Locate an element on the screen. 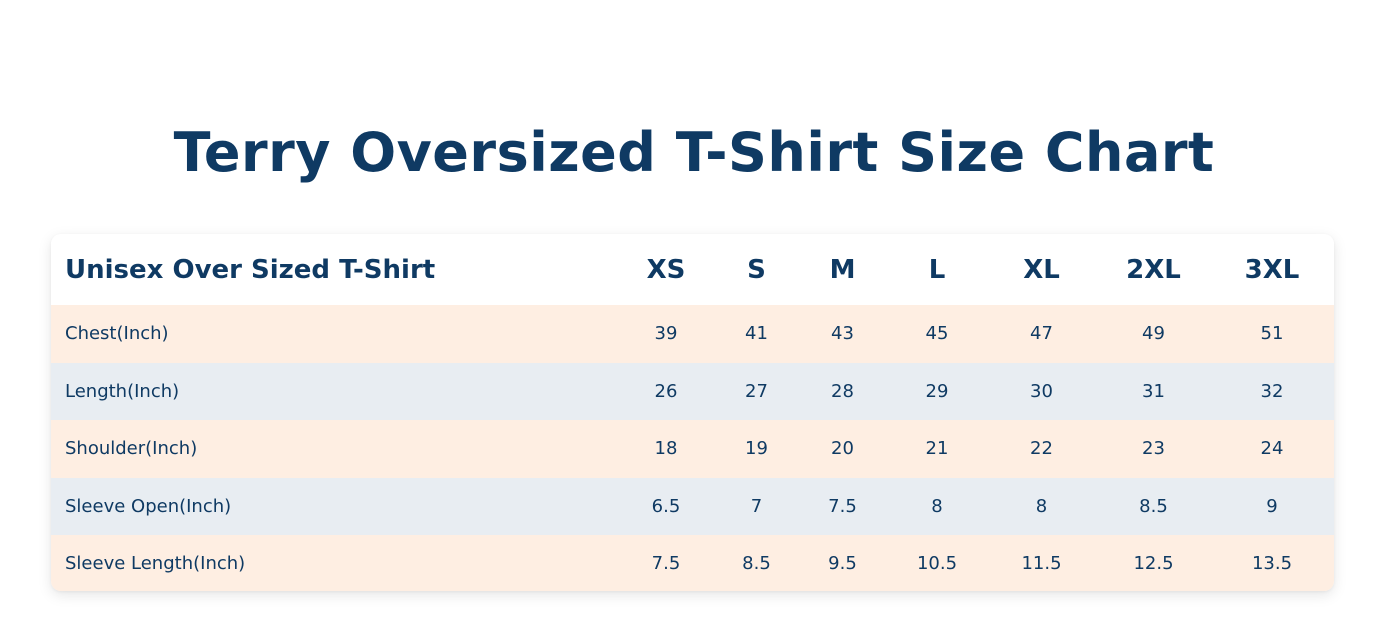 The image size is (1388, 638). table-cell: 7 is located at coordinates (756, 506).